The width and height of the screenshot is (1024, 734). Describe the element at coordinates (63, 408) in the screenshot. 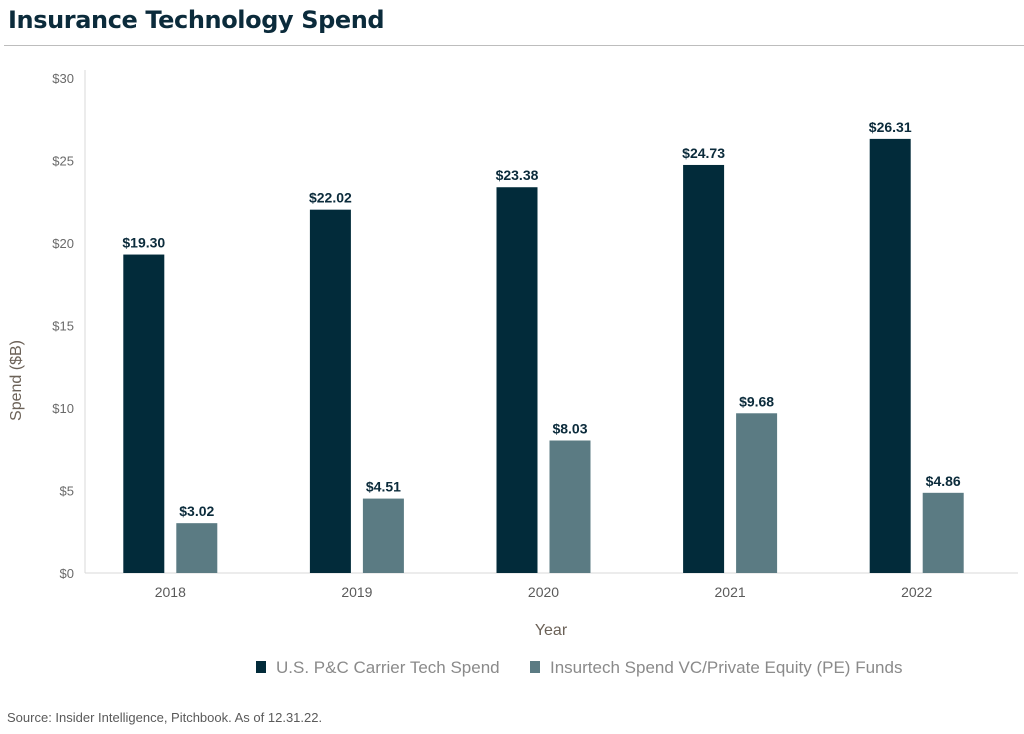

I see `y-tick-label: $10` at that location.